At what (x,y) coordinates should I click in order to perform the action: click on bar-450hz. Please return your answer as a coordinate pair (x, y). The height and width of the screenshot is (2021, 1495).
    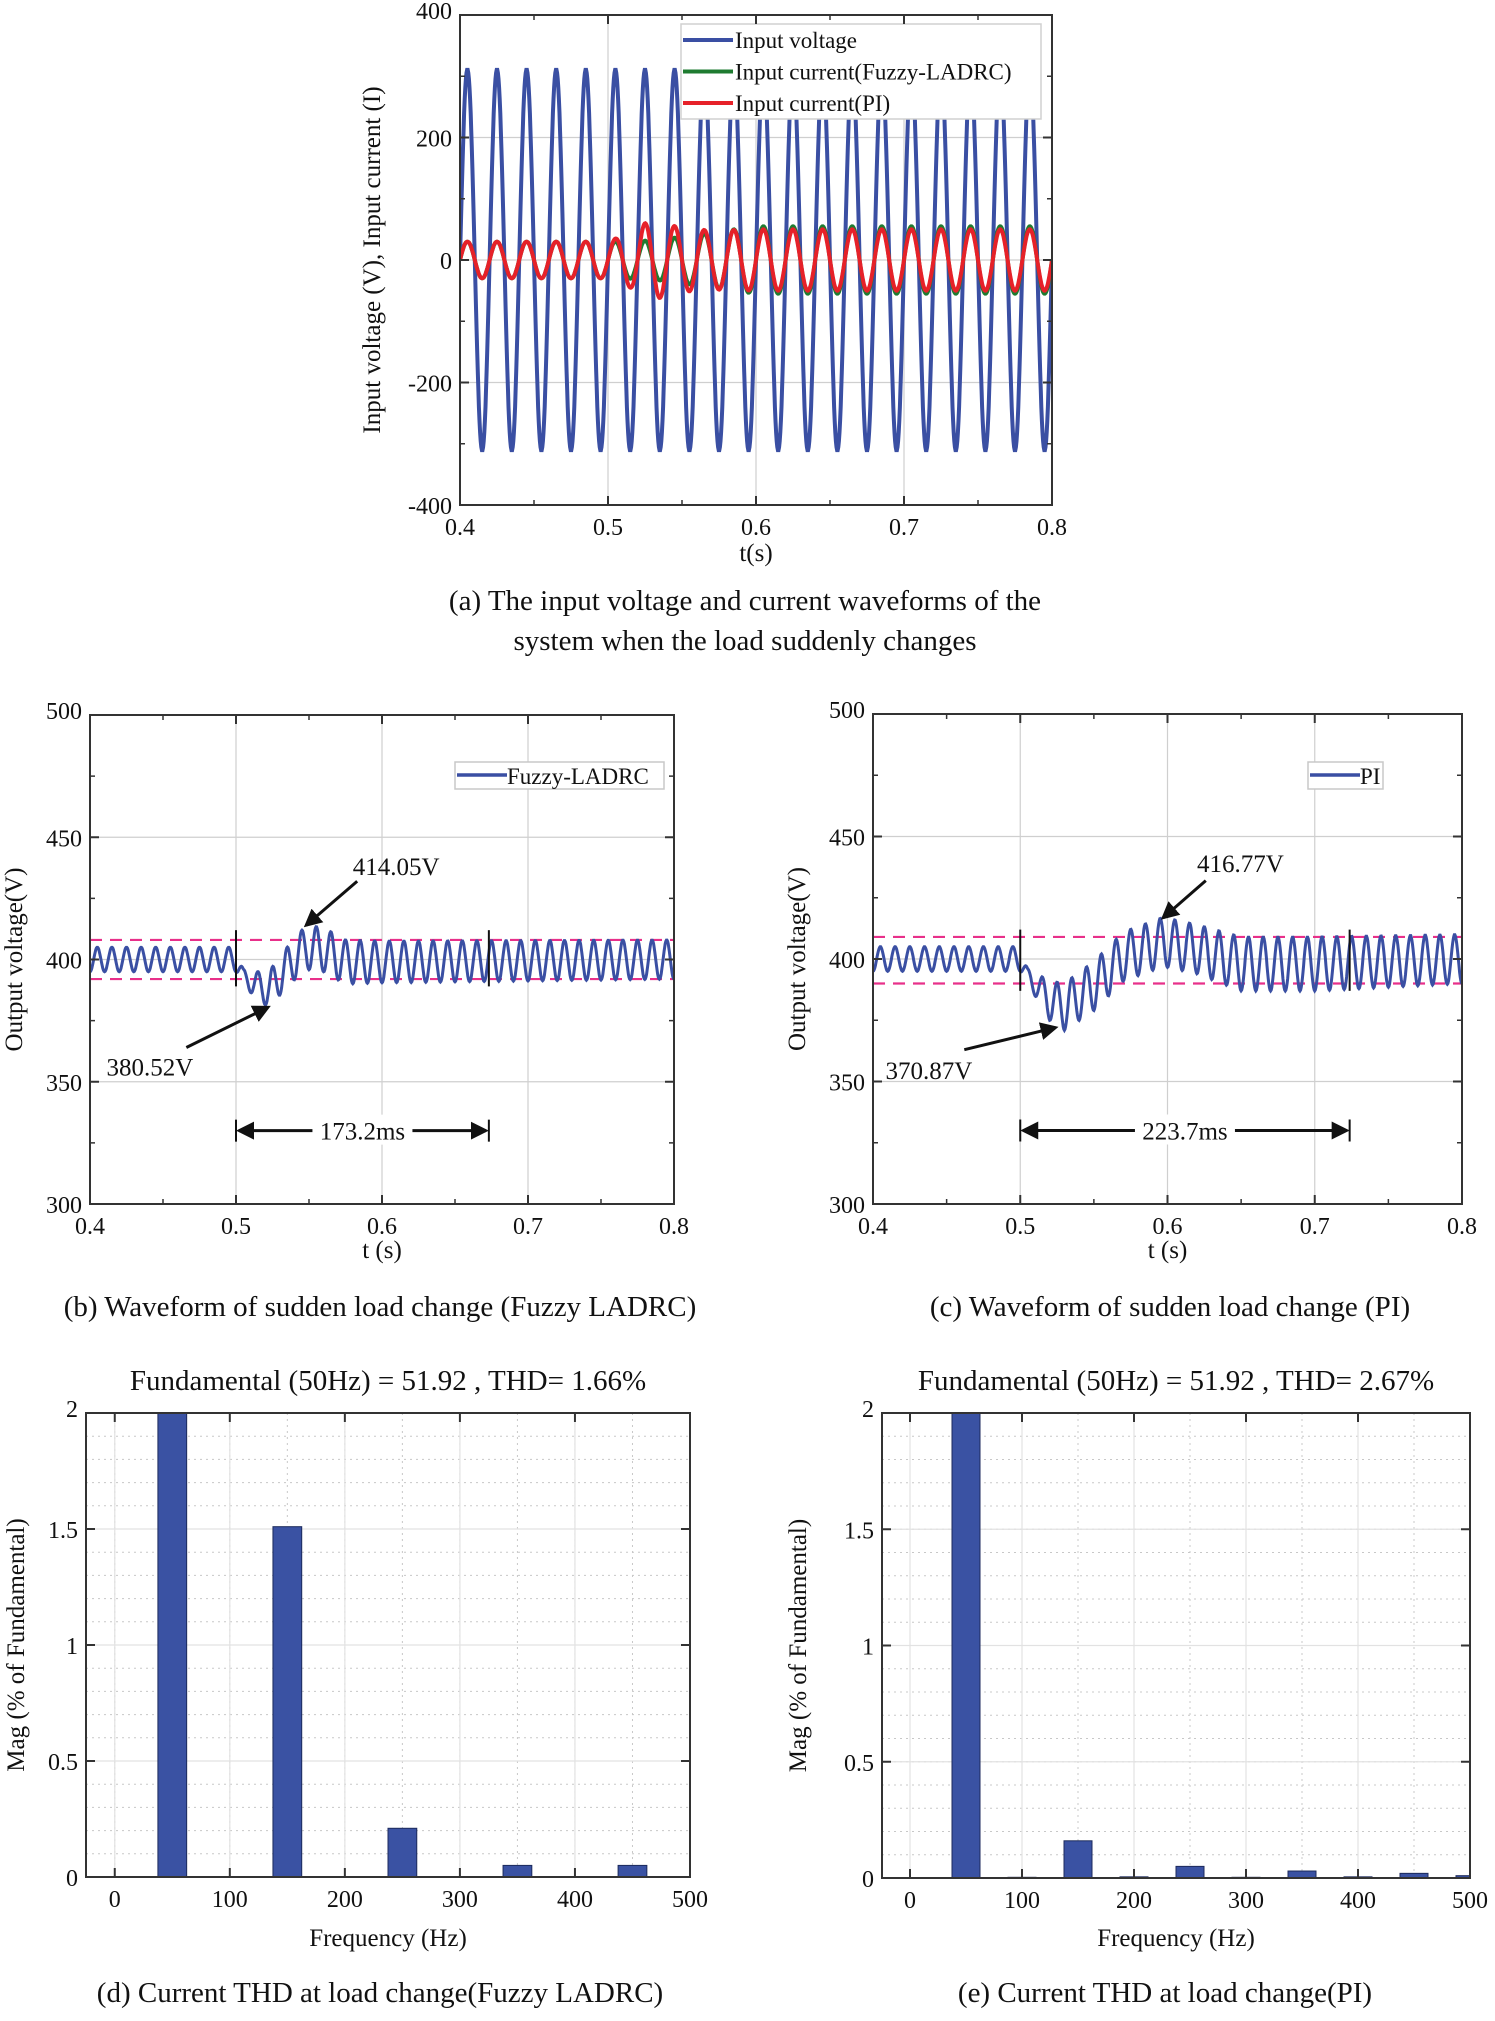
    Looking at the image, I should click on (632, 1870).